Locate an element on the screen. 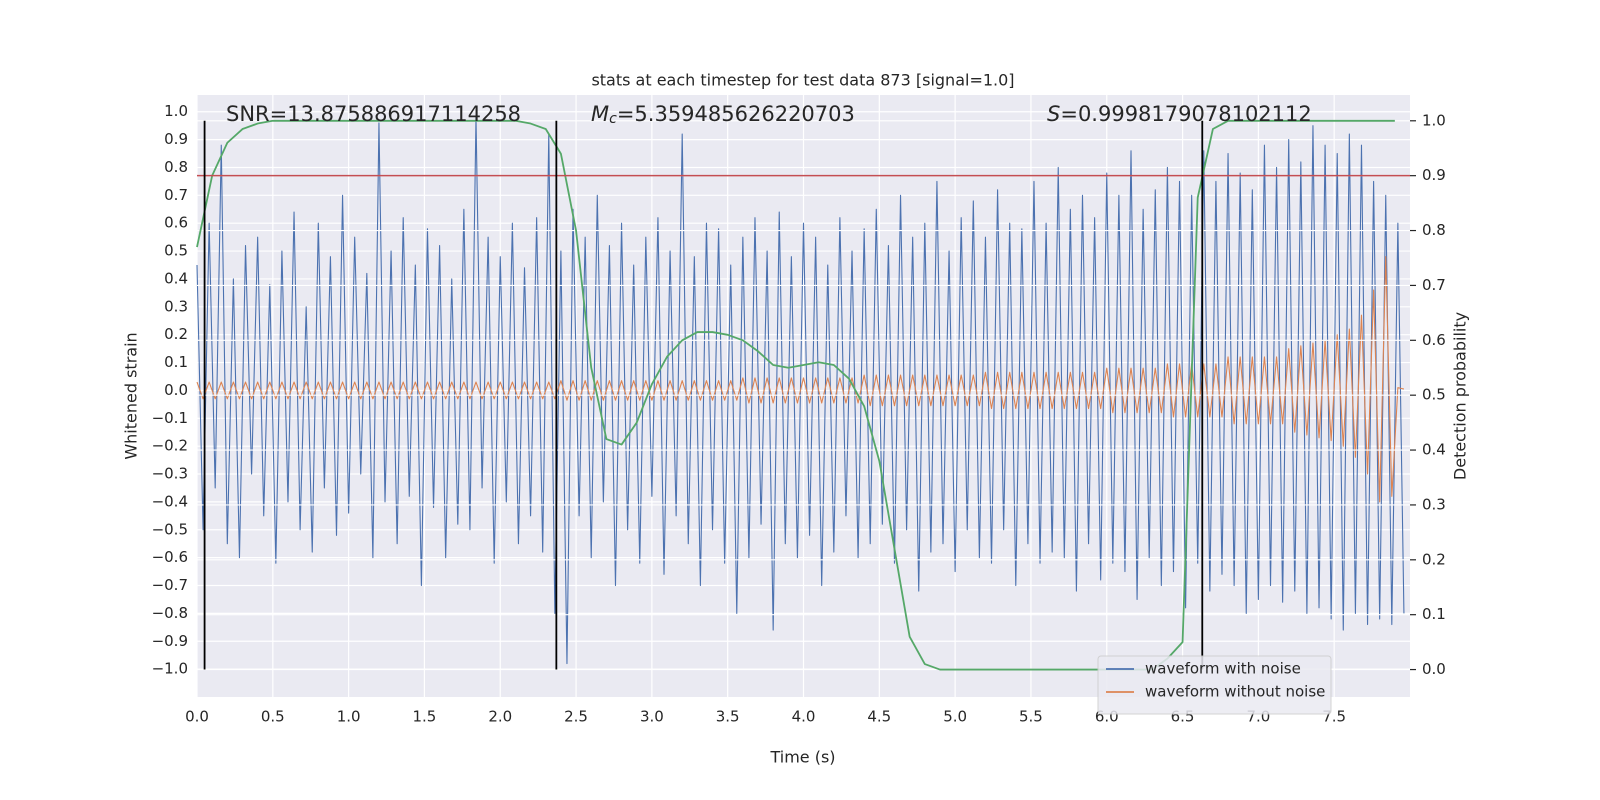 The width and height of the screenshot is (1600, 800). annotation-part: S is located at coordinates (1053, 114).